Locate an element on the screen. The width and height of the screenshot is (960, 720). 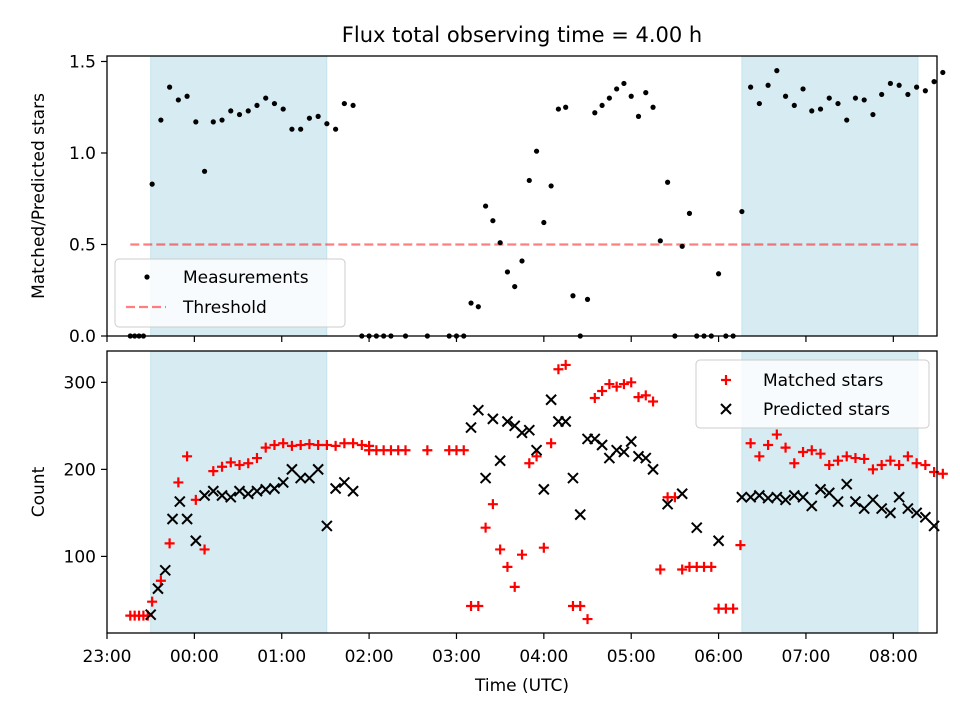
y-tick-label: 1.5 is located at coordinates (82, 62).